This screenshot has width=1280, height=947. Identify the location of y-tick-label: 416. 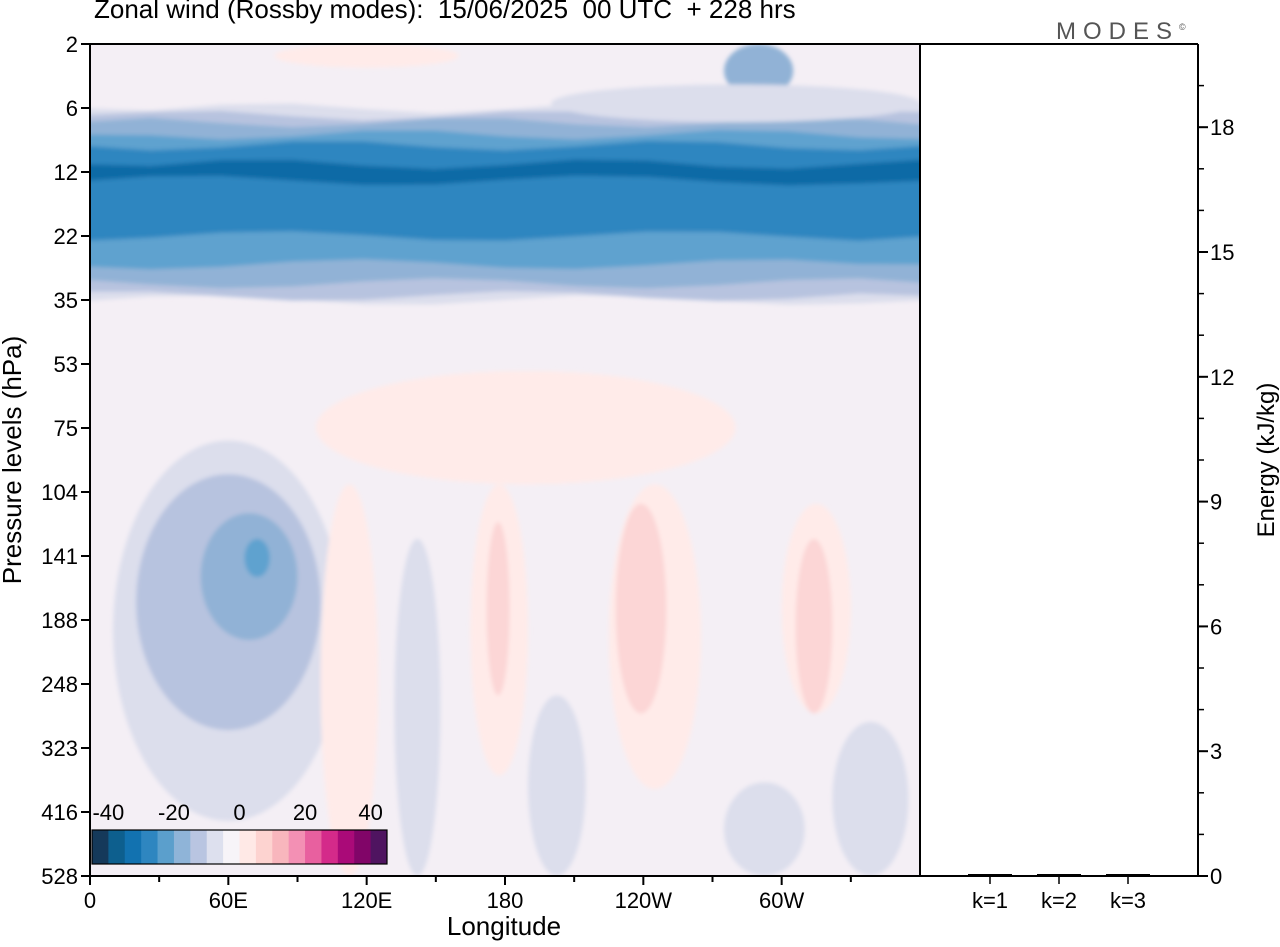
(59, 812).